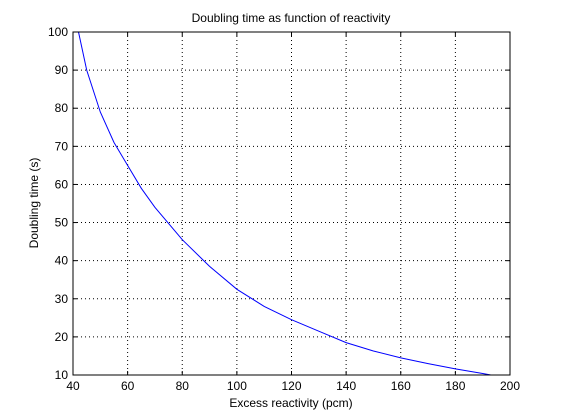  I want to click on y-axis-title: Doubling time (s), so click(34, 203).